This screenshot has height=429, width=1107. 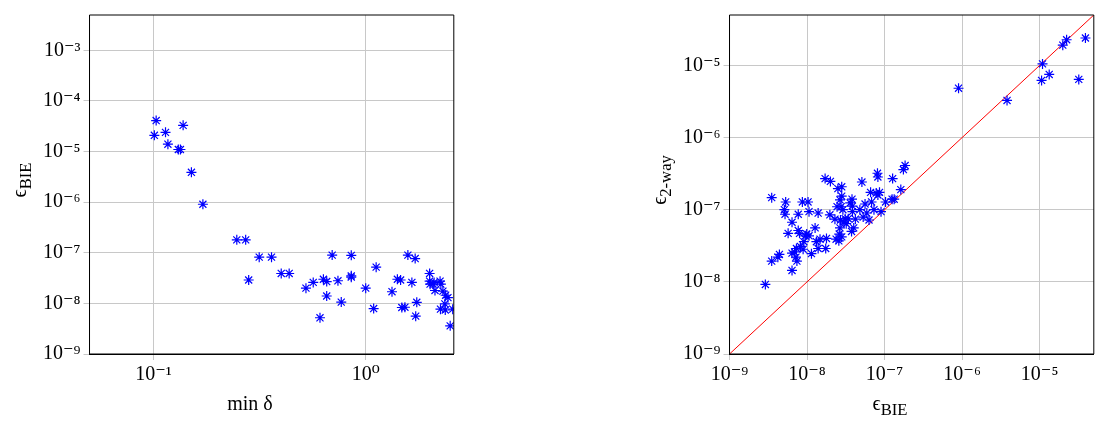 I want to click on y-tick-label: 10⁻⁴, so click(x=62, y=99).